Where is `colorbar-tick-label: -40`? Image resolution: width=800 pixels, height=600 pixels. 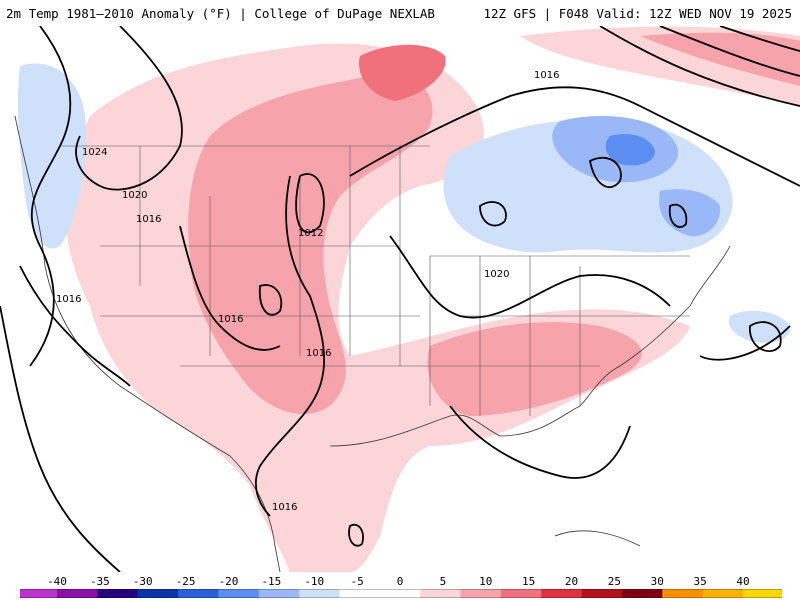 colorbar-tick-label: -40 is located at coordinates (57, 581).